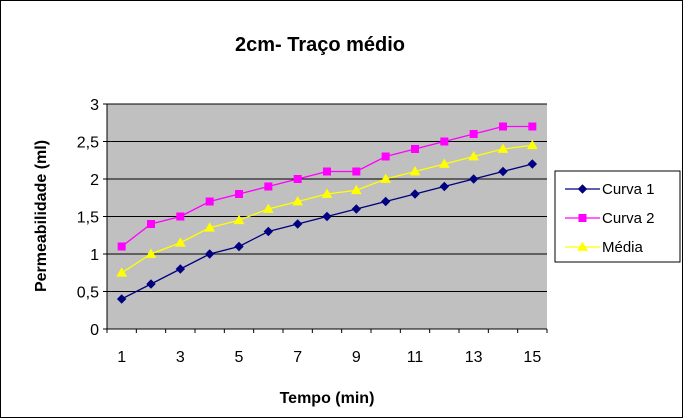 This screenshot has width=683, height=418. I want to click on x-tick-label: 15, so click(532, 357).